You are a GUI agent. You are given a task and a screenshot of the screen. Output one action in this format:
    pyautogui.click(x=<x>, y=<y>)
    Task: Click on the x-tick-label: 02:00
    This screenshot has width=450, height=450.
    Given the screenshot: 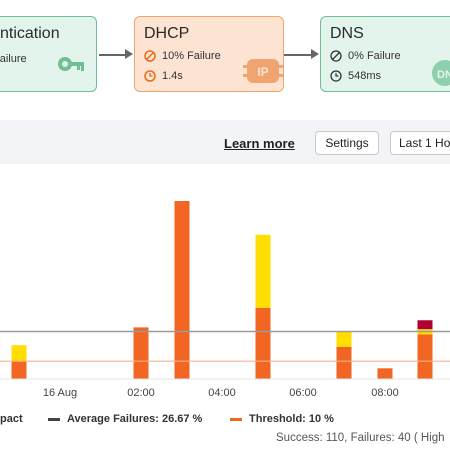 What is the action you would take?
    pyautogui.click(x=141, y=393)
    